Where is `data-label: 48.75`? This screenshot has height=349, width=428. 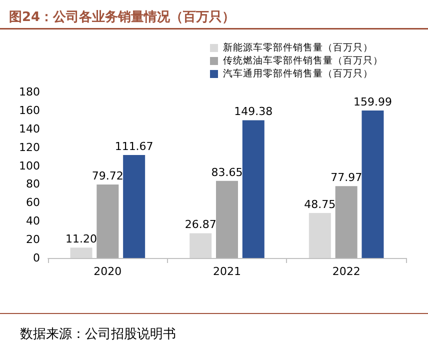
data-label: 48.75 is located at coordinates (320, 205).